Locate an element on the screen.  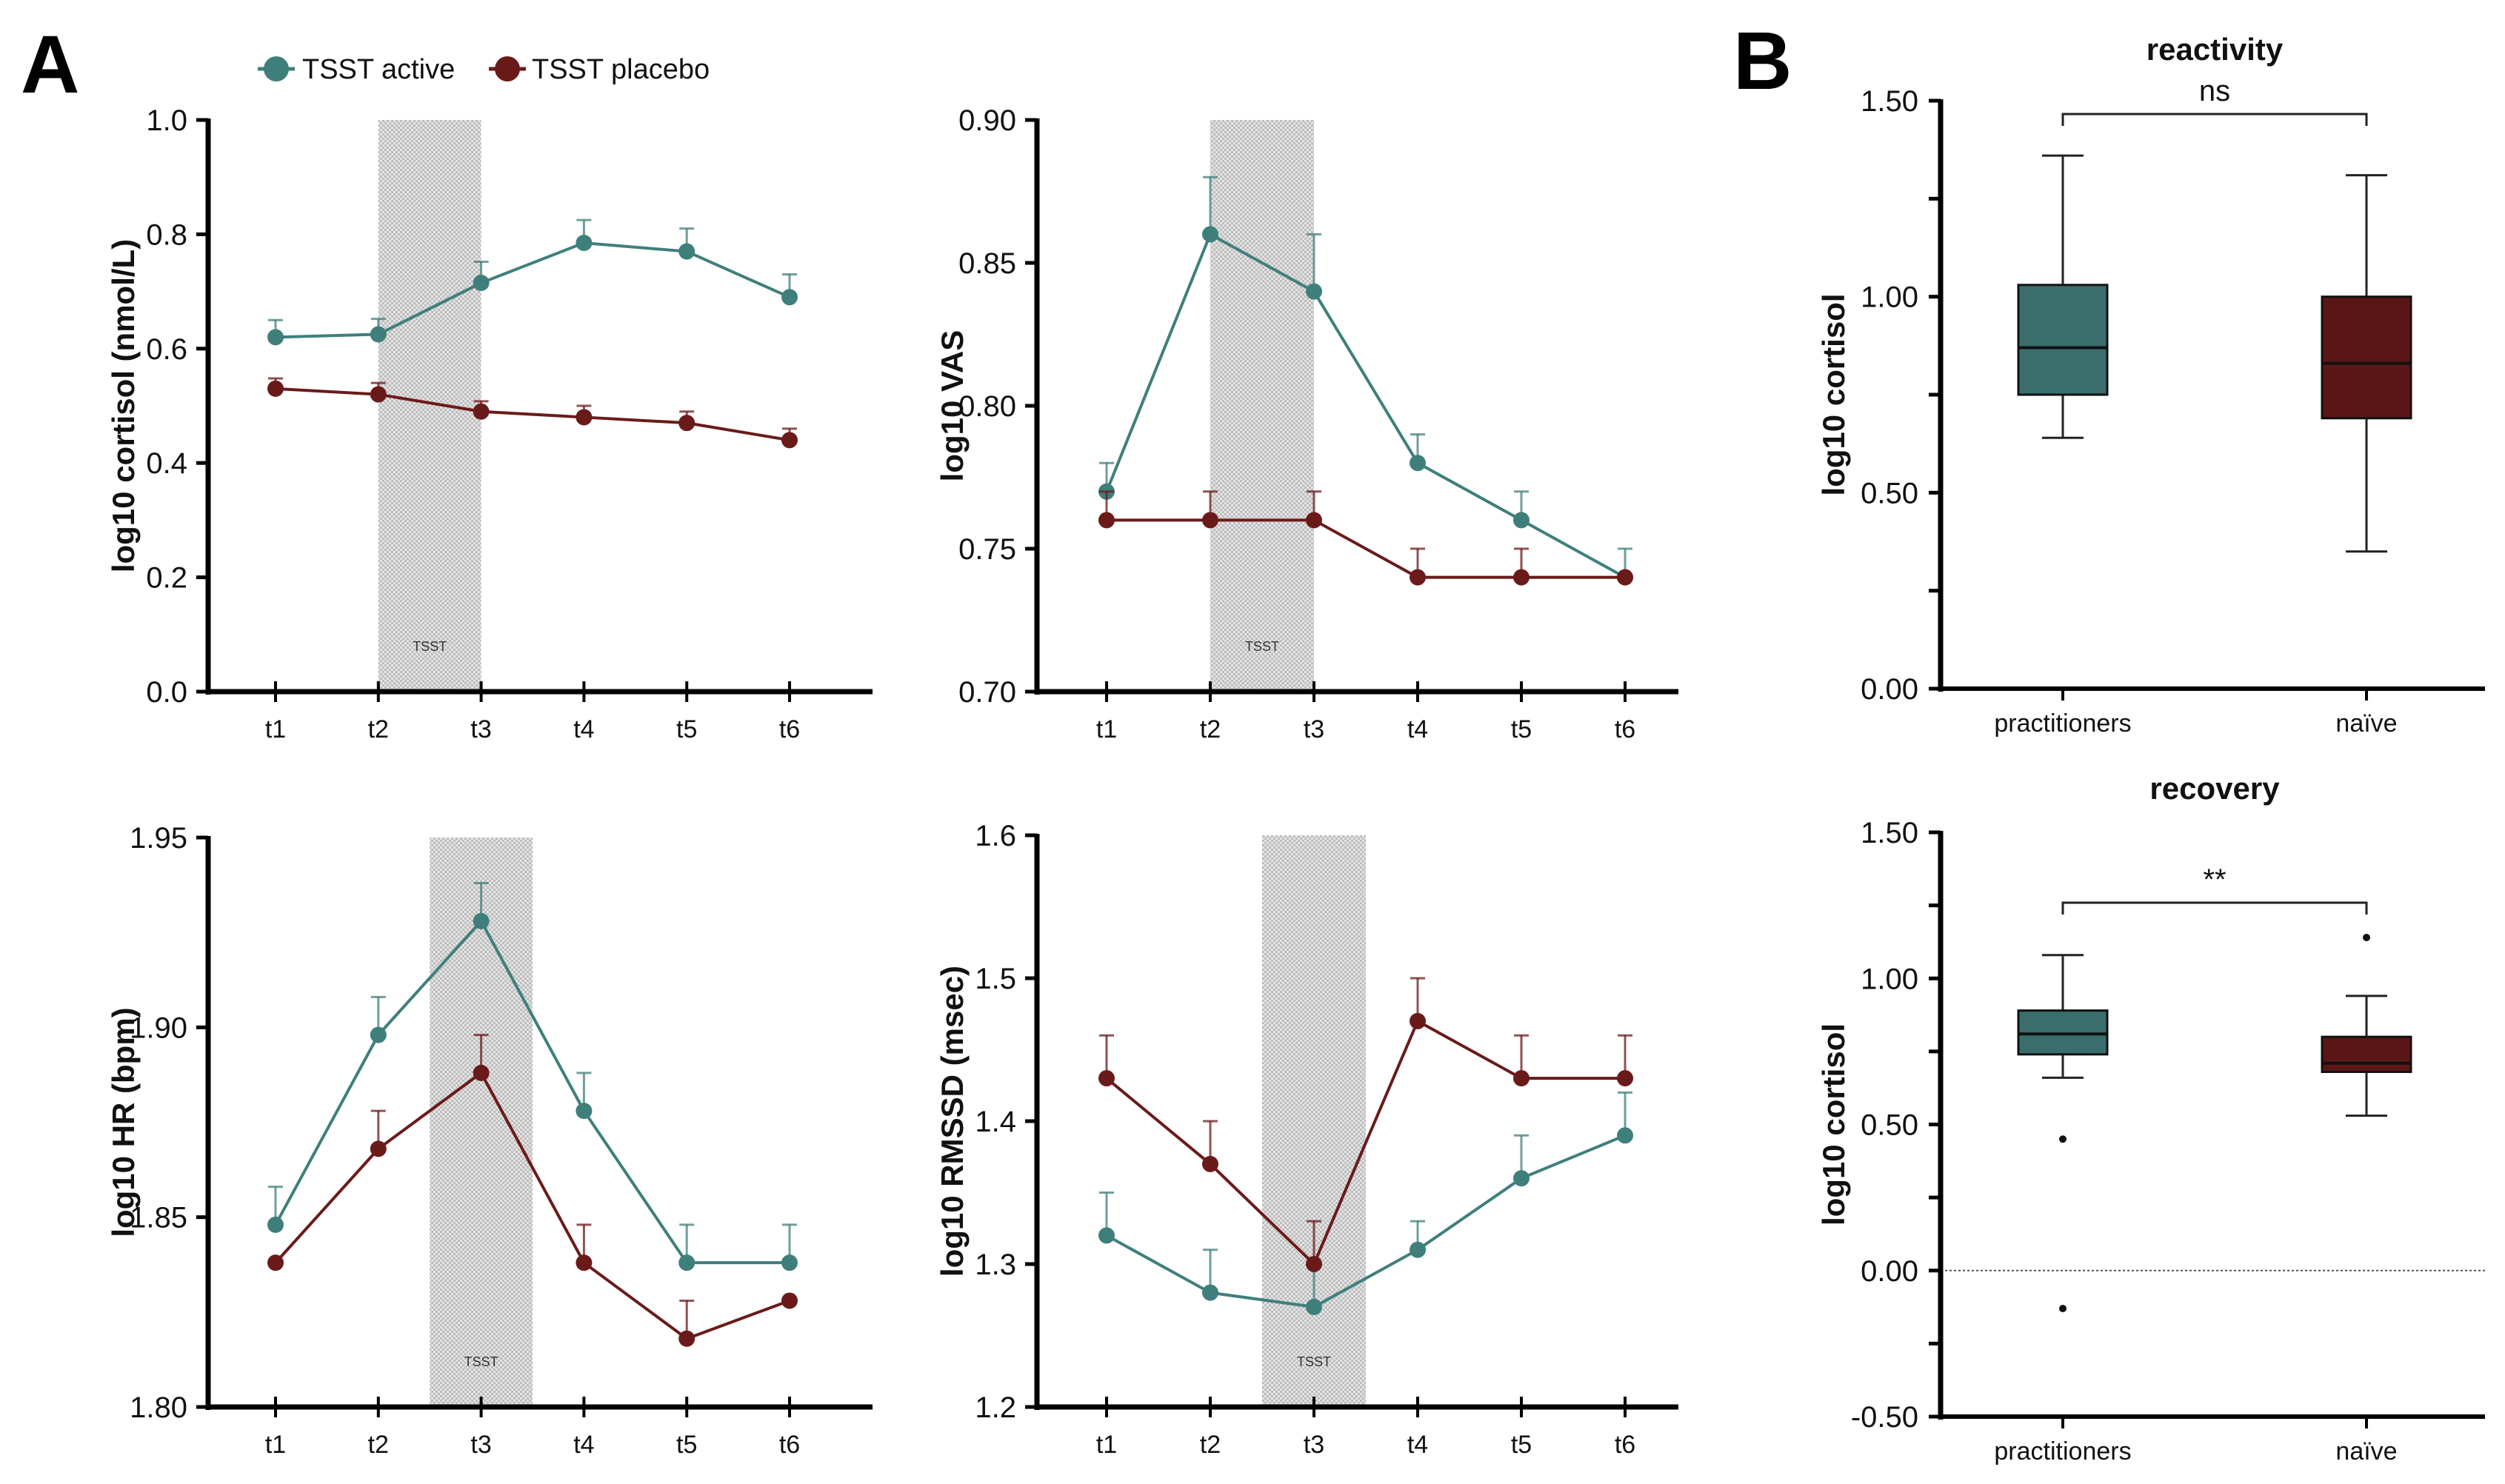
legend-marker-icon-active is located at coordinates (276, 68).